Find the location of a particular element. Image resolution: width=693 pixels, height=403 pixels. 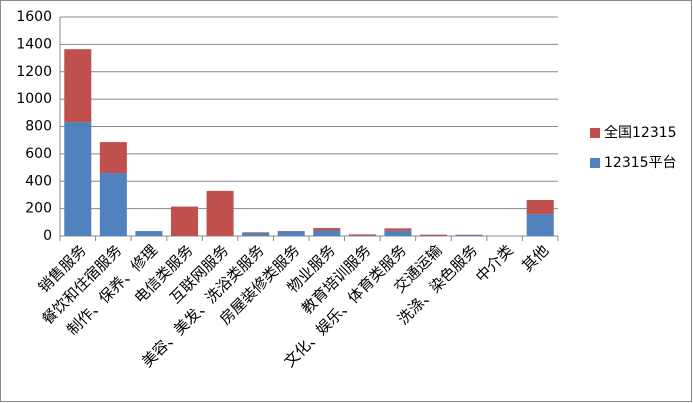

y-tick-label: 400 is located at coordinates (38, 181).